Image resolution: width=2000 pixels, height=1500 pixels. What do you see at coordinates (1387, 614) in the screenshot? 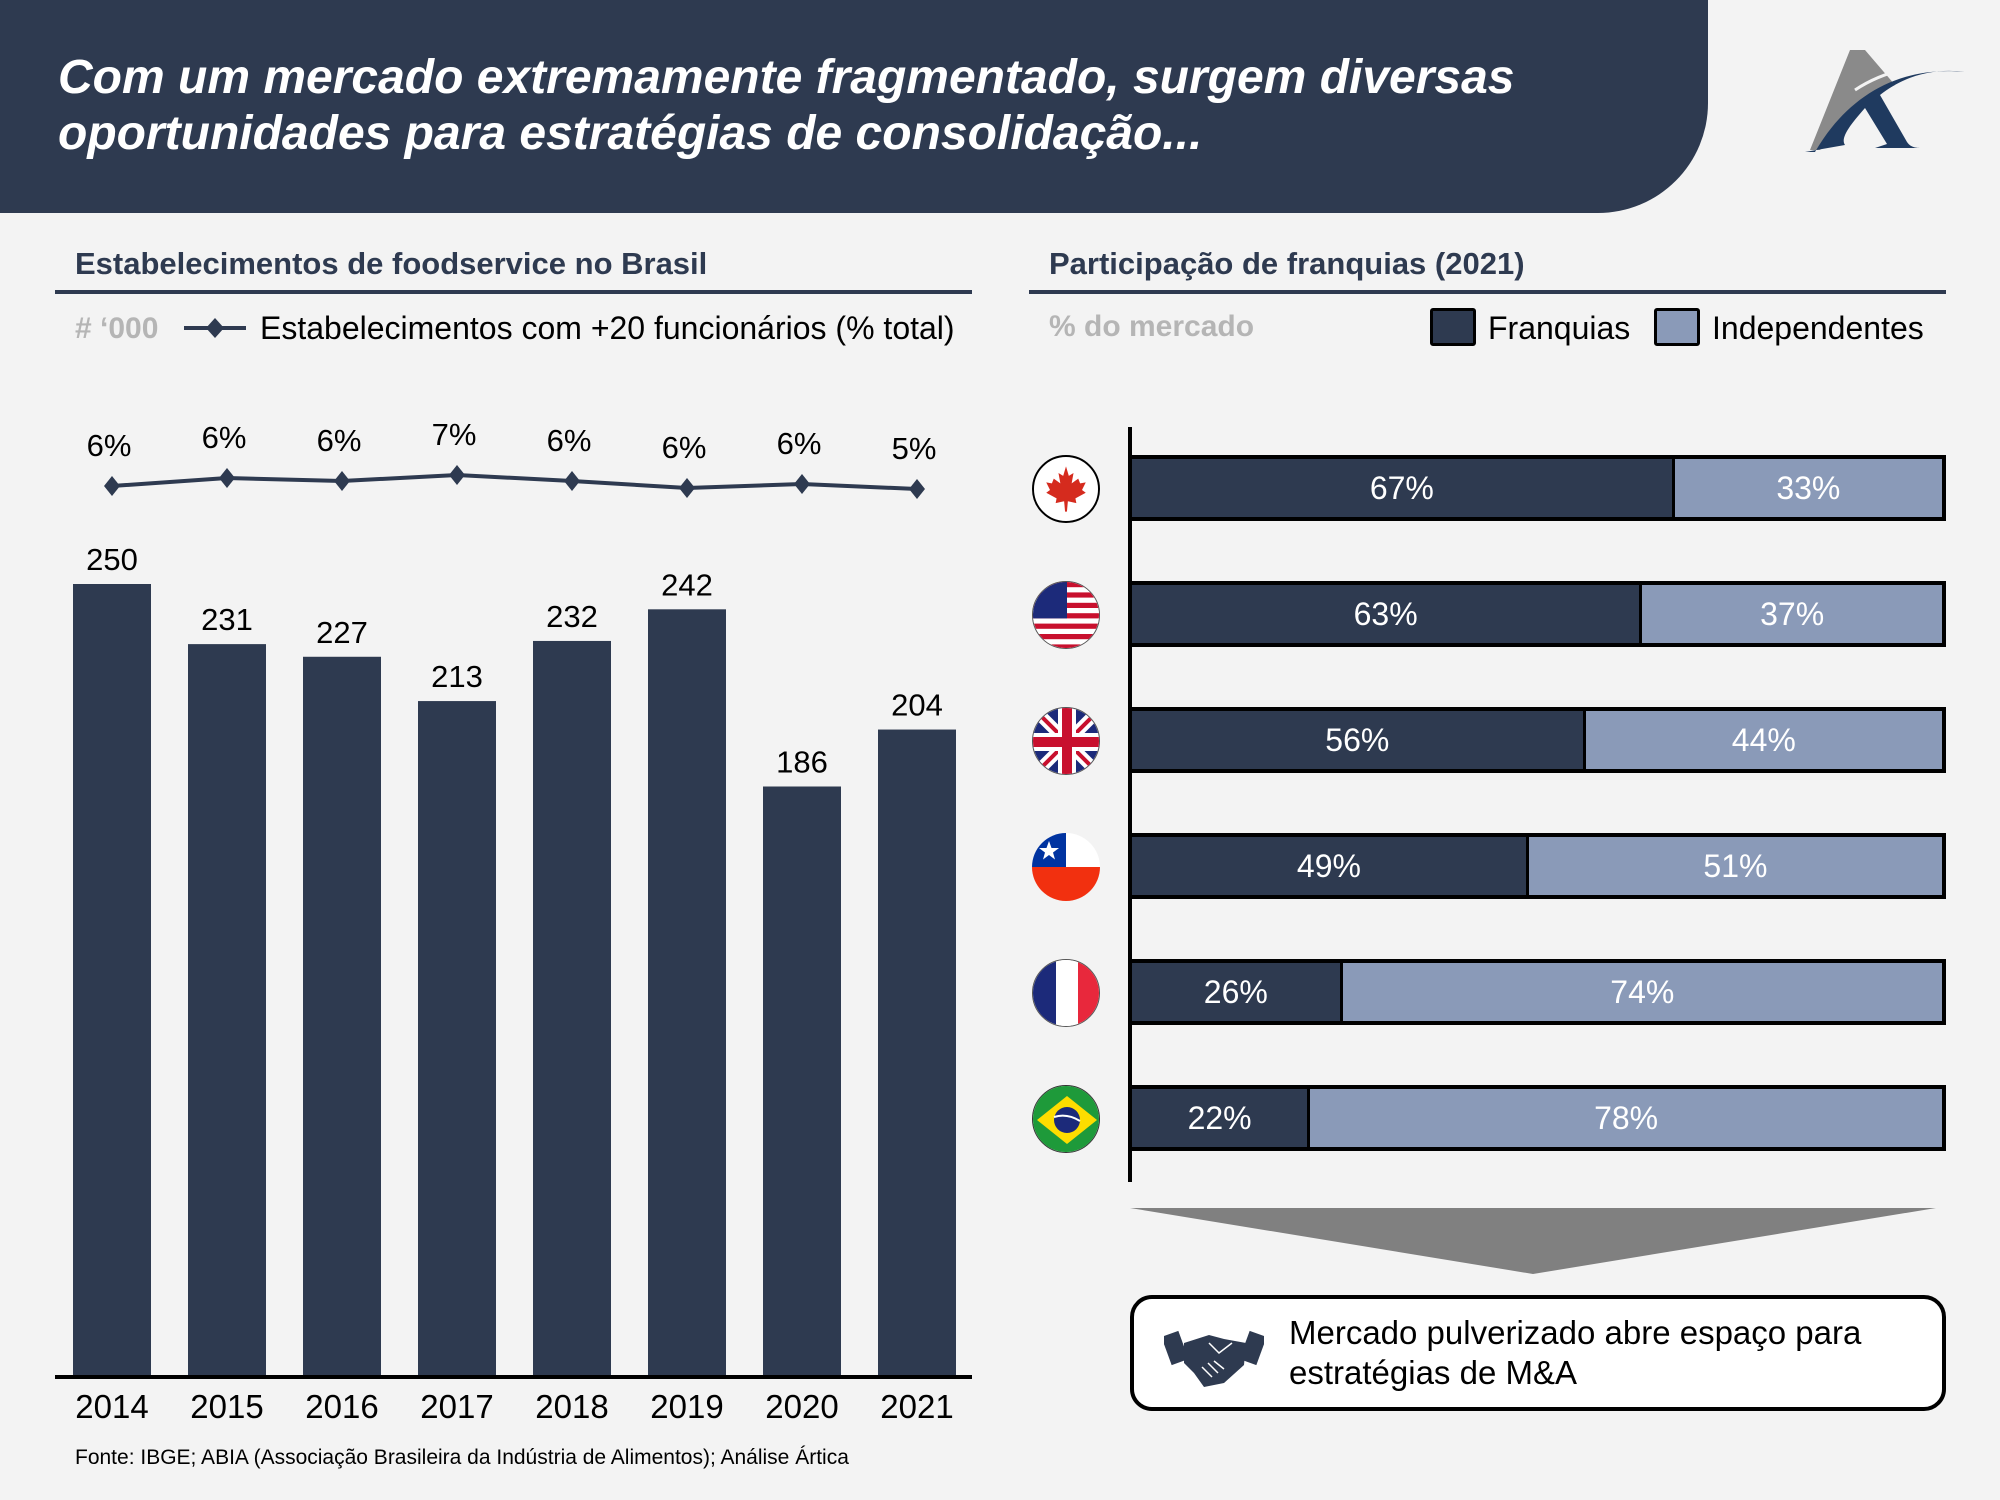
I see `segment-franquias: 63%` at bounding box center [1387, 614].